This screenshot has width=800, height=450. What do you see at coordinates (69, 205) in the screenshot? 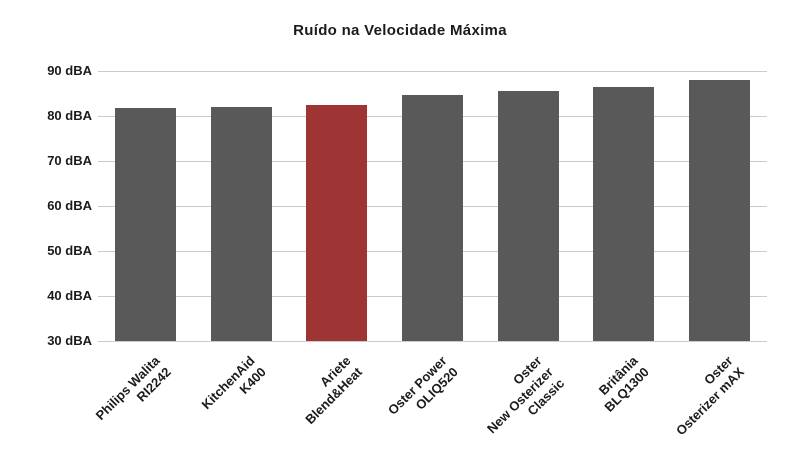
I see `y-axis-tick-label-60: 60 dBA` at bounding box center [69, 205].